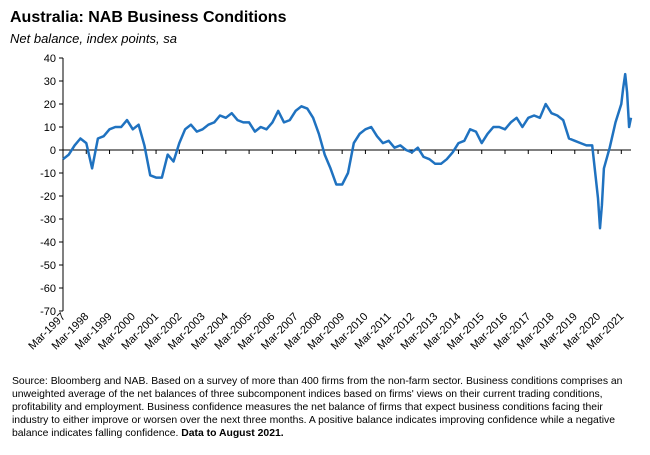 The image size is (650, 455). What do you see at coordinates (48, 220) in the screenshot?
I see `y-tick-label: -30` at bounding box center [48, 220].